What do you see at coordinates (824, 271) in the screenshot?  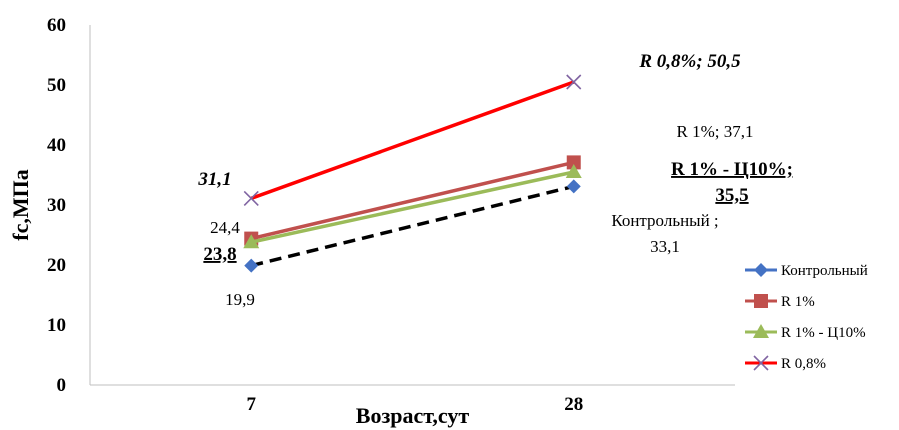 I see `legend-label: Контрольный` at bounding box center [824, 271].